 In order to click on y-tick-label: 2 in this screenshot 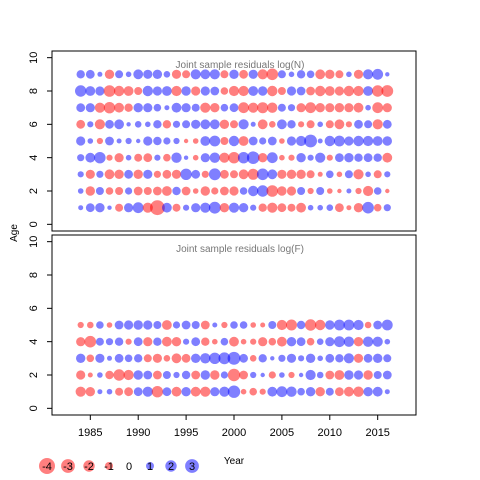, I will do `click(34, 375)`.